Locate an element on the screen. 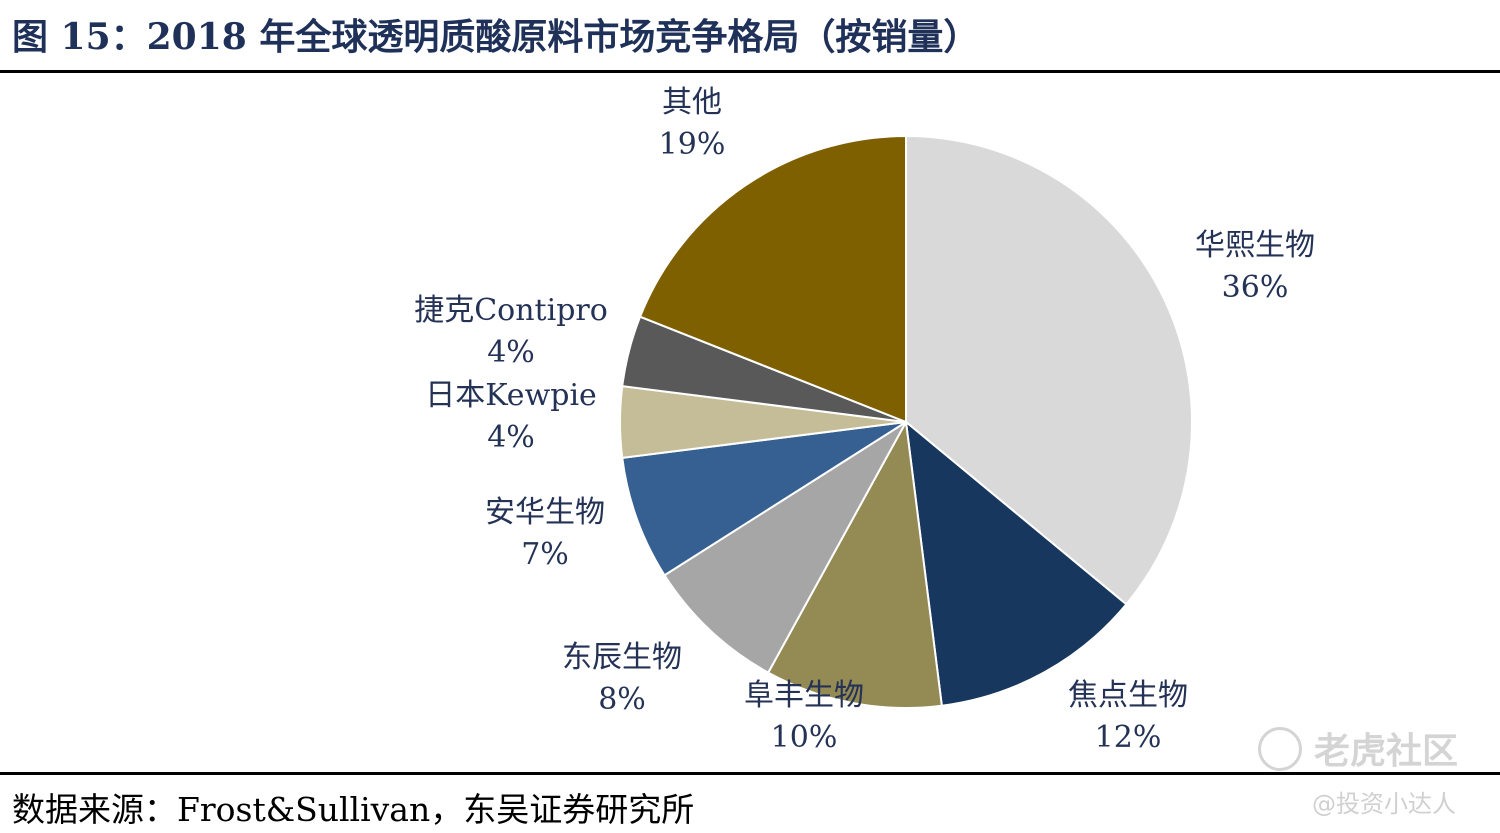 This screenshot has height=833, width=1500. slice-name-label: 捷克Contipro is located at coordinates (511, 310).